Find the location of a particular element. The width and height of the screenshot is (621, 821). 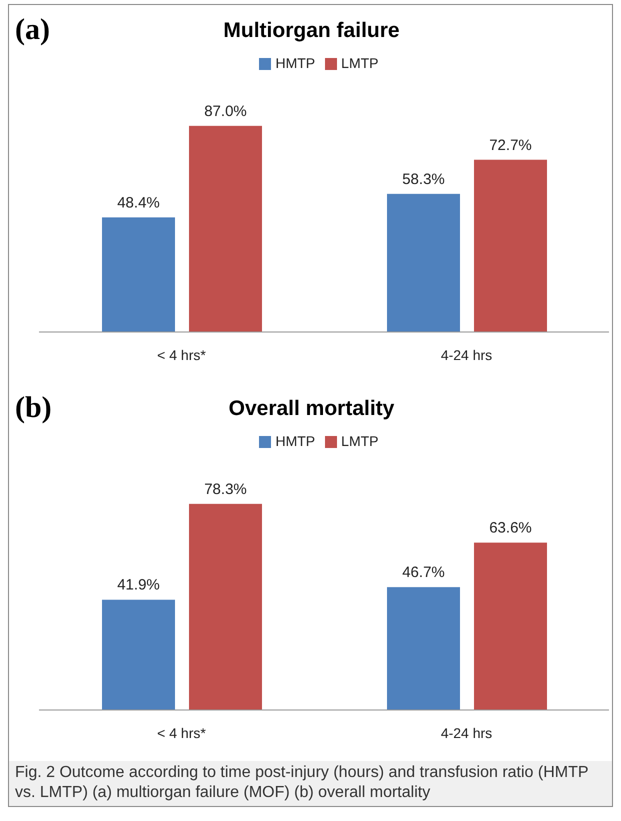

data-label: 87.0% is located at coordinates (225, 111).